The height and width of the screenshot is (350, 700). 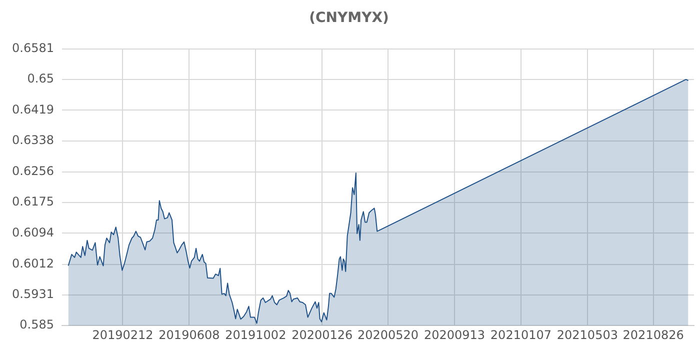 I want to click on y-tick-label: 0.585, so click(x=37, y=325).